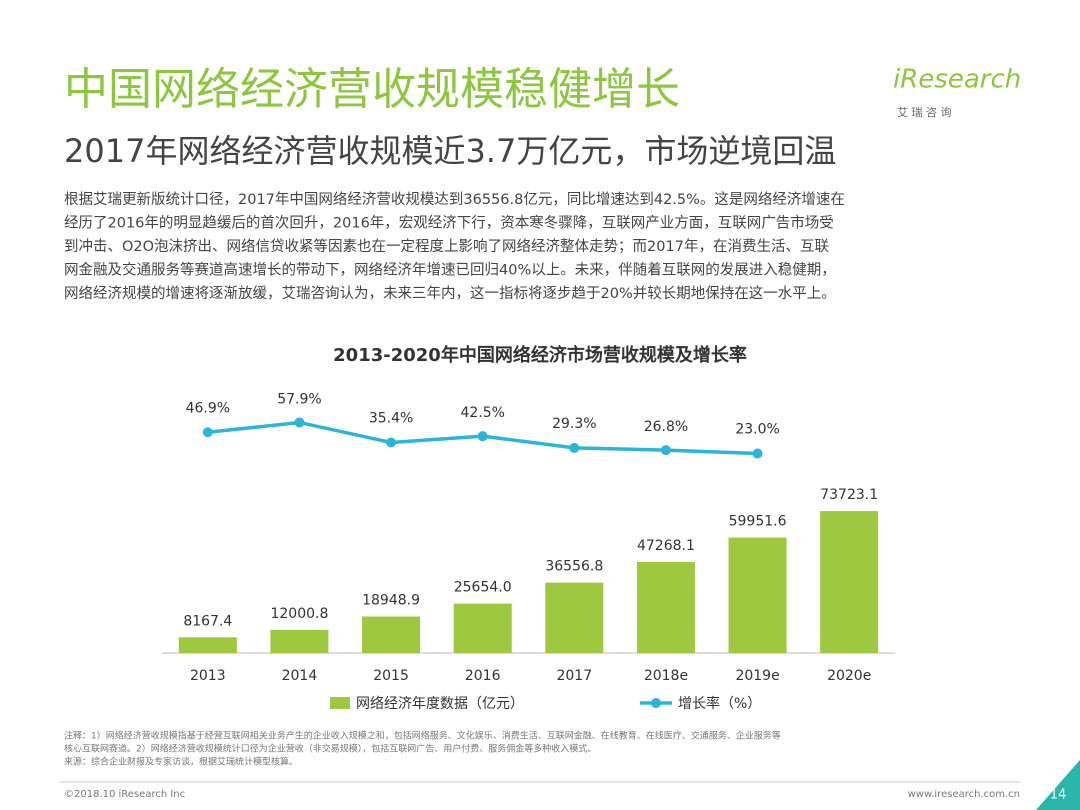 This screenshot has height=810, width=1080. I want to click on growth-label: 23.0%, so click(757, 430).